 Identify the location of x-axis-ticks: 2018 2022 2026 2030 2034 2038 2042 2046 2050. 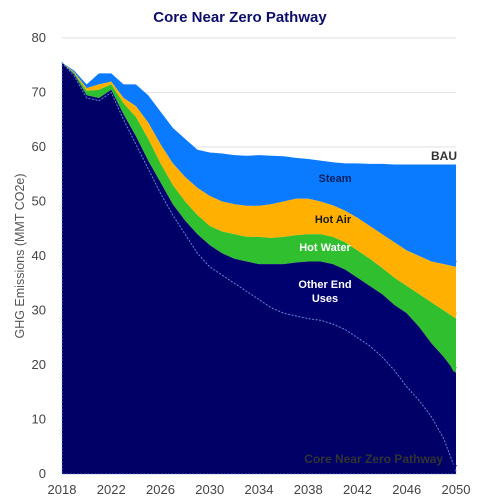
(259, 489).